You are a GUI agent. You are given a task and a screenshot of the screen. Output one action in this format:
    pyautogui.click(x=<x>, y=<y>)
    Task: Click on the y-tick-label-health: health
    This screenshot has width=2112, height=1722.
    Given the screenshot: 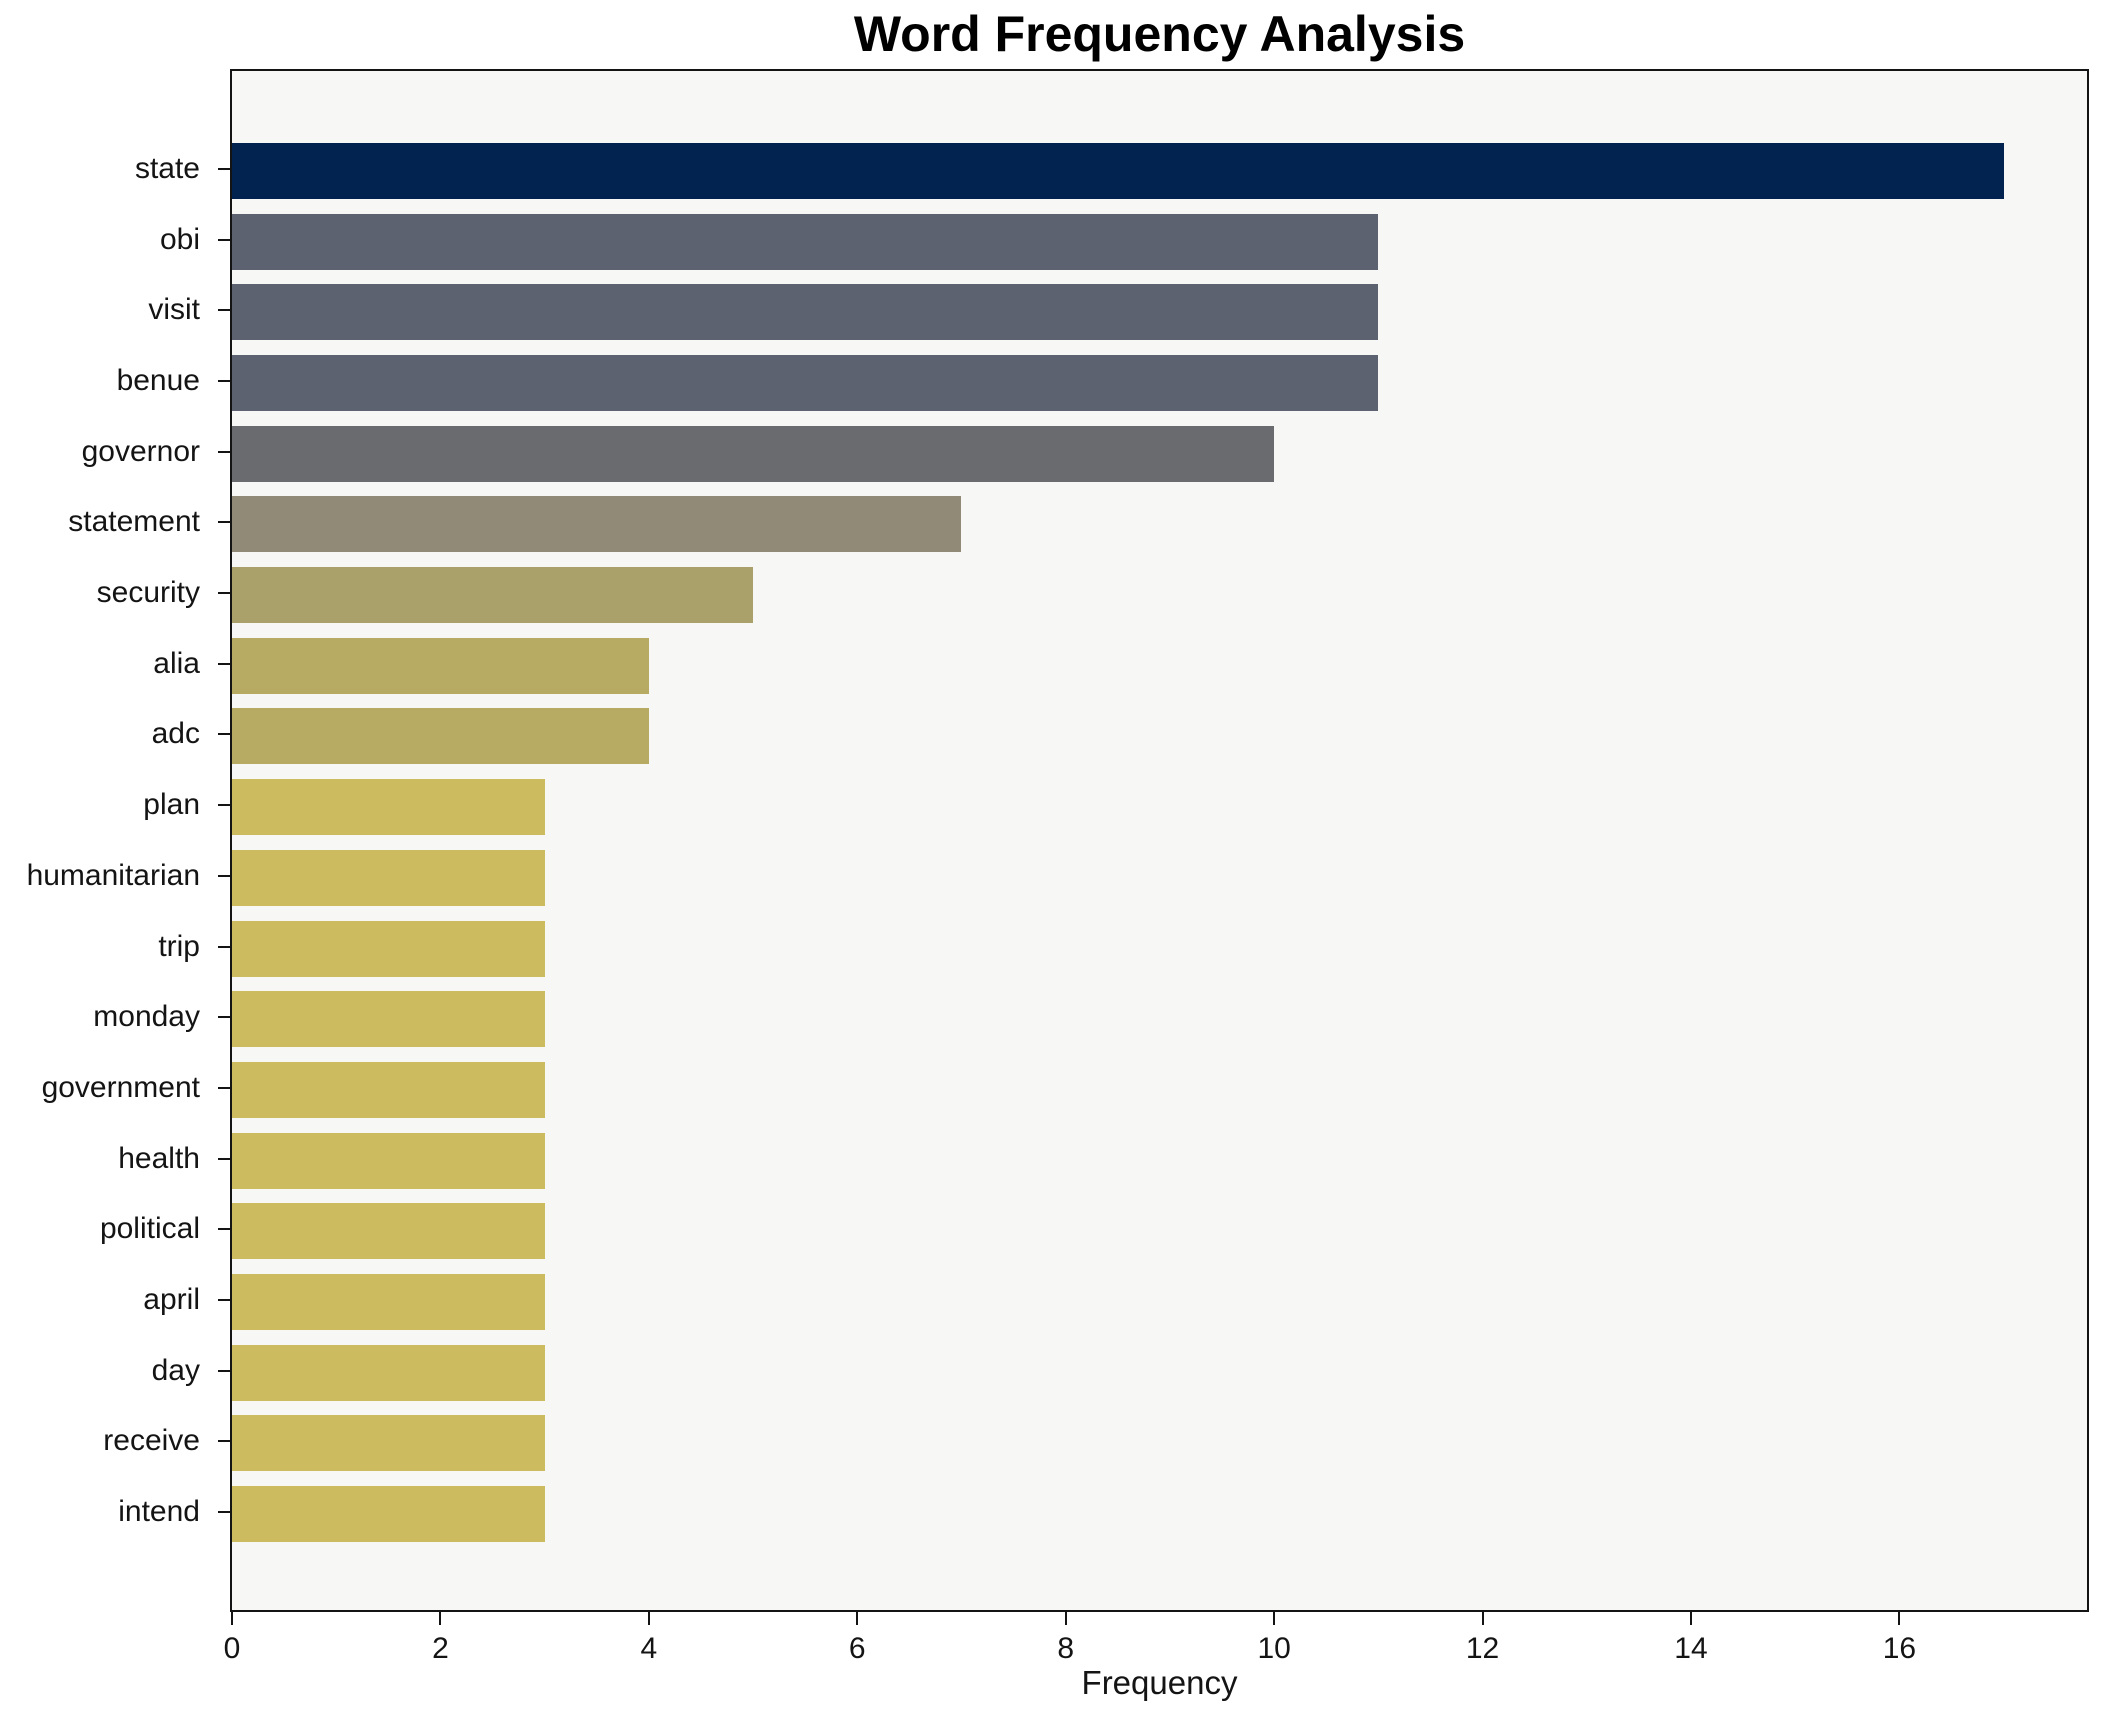 What is the action you would take?
    pyautogui.click(x=159, y=1158)
    